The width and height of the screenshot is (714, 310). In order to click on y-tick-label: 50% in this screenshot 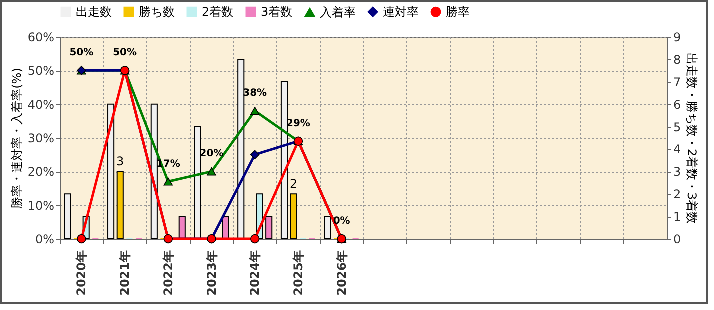, I will do `click(41, 71)`.